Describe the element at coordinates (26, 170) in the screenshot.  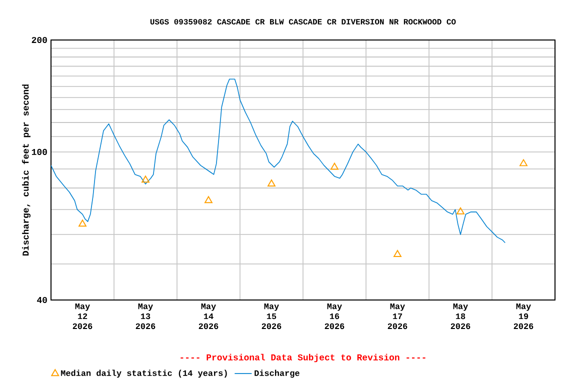
I see `y-axis-title: Discharge, cubic feet per second` at that location.